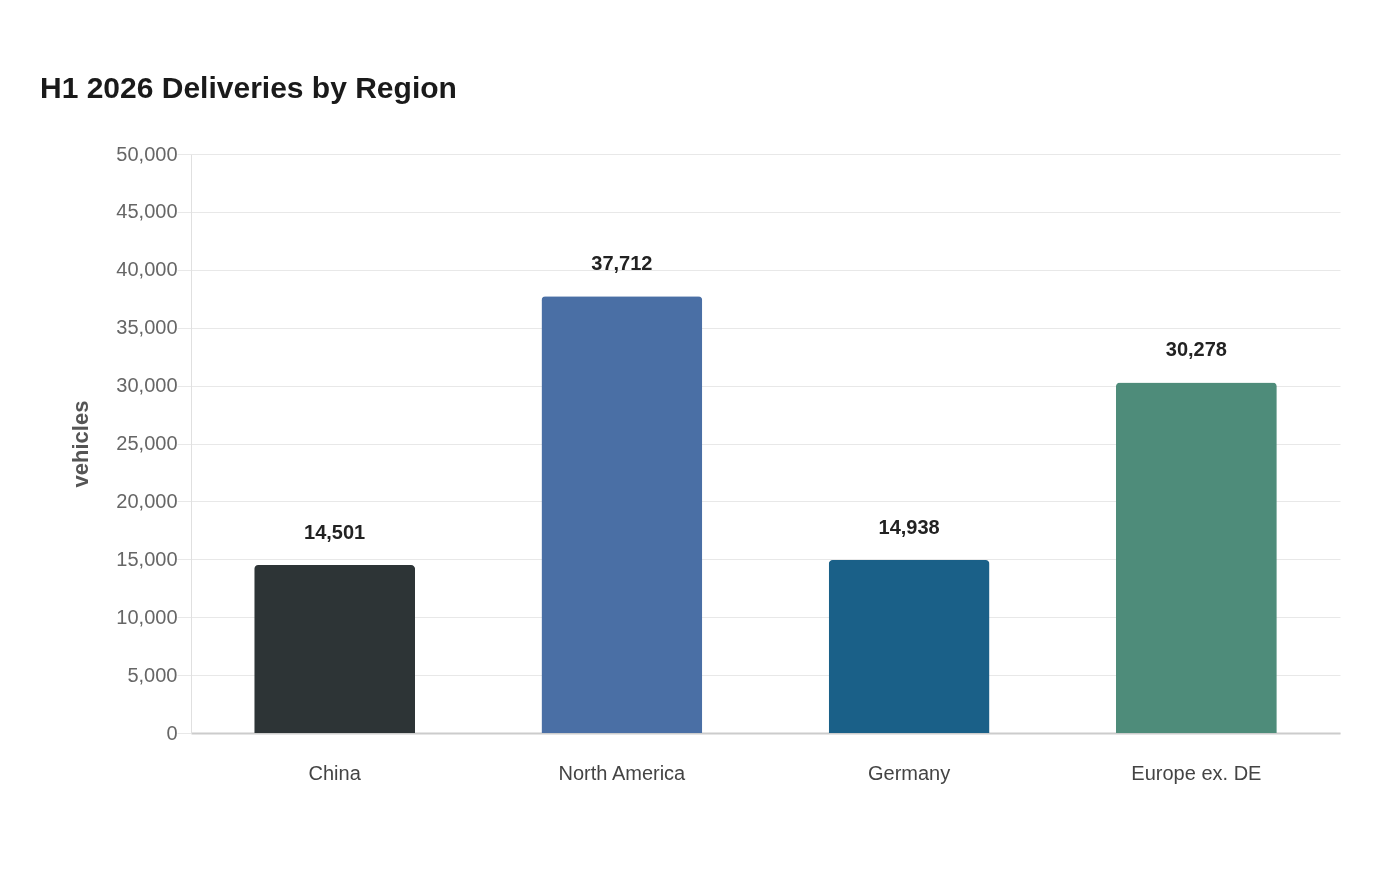  What do you see at coordinates (147, 269) in the screenshot?
I see `y-tick-label: 40,000` at bounding box center [147, 269].